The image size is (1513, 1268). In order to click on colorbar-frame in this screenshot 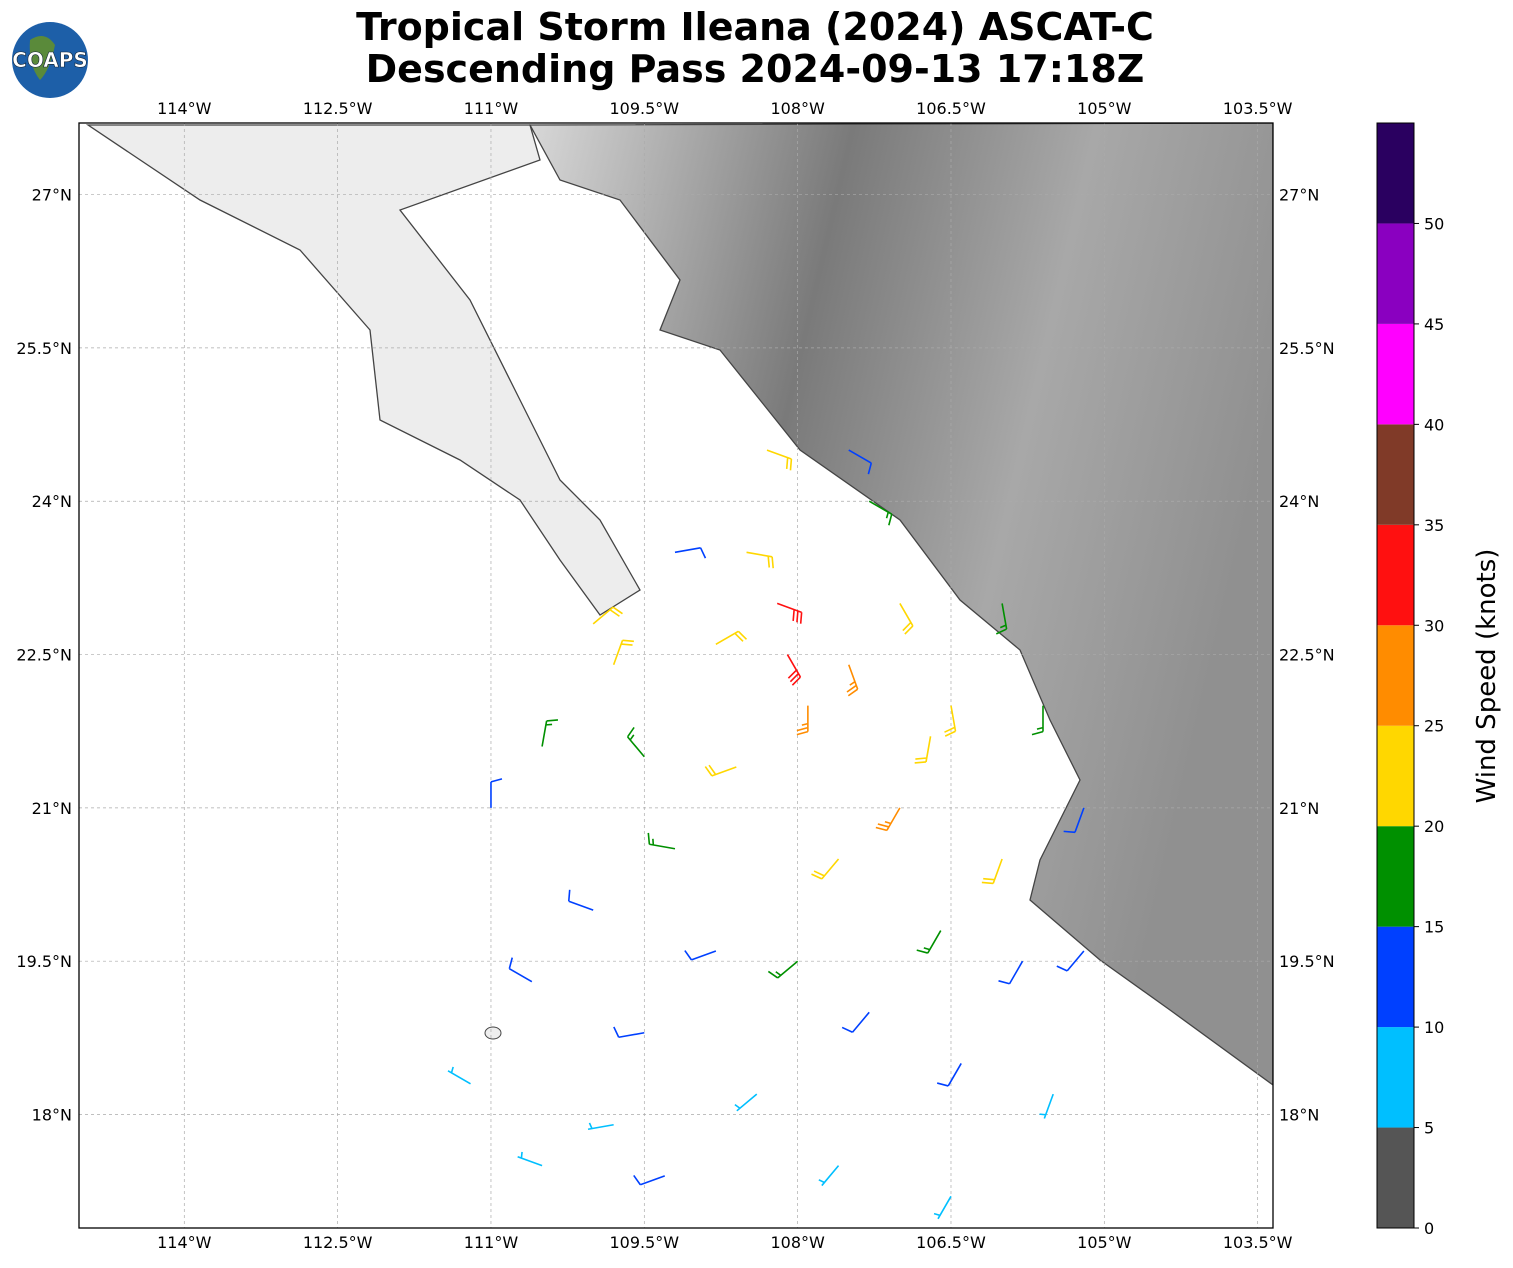, I will do `click(1395, 675)`.